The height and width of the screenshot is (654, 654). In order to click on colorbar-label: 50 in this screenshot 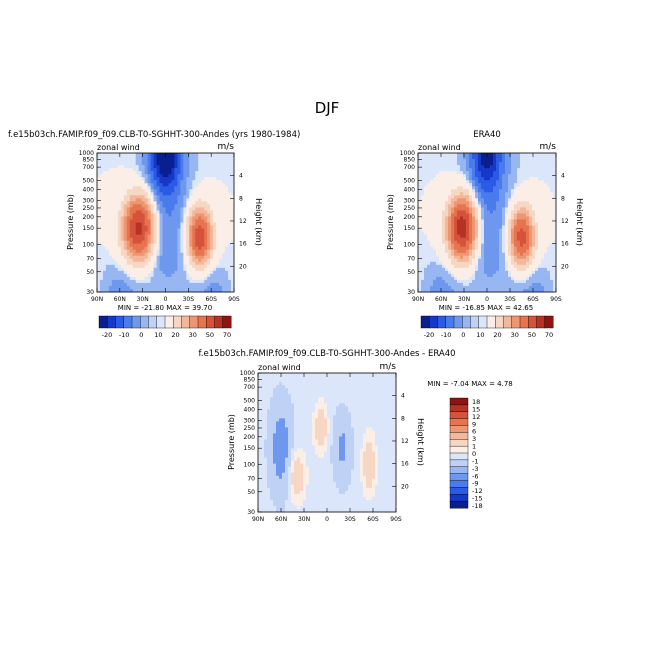, I will do `click(532, 335)`.